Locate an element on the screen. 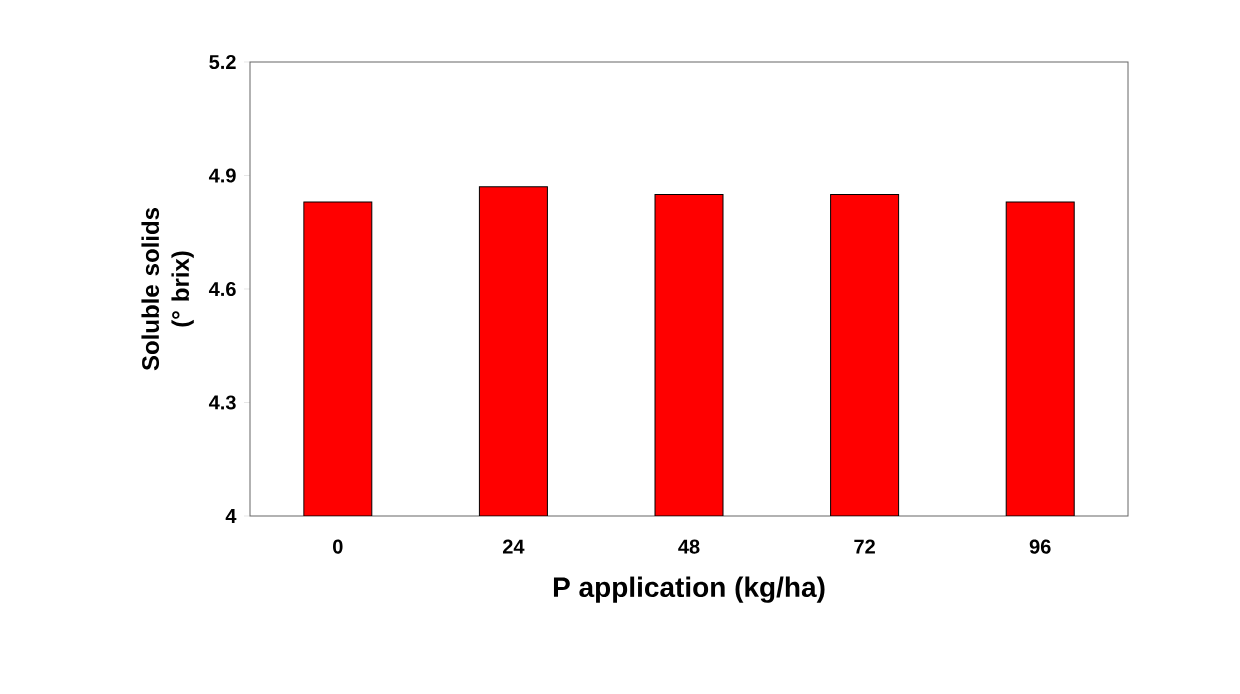  x-tick-label: 0 is located at coordinates (338, 546).